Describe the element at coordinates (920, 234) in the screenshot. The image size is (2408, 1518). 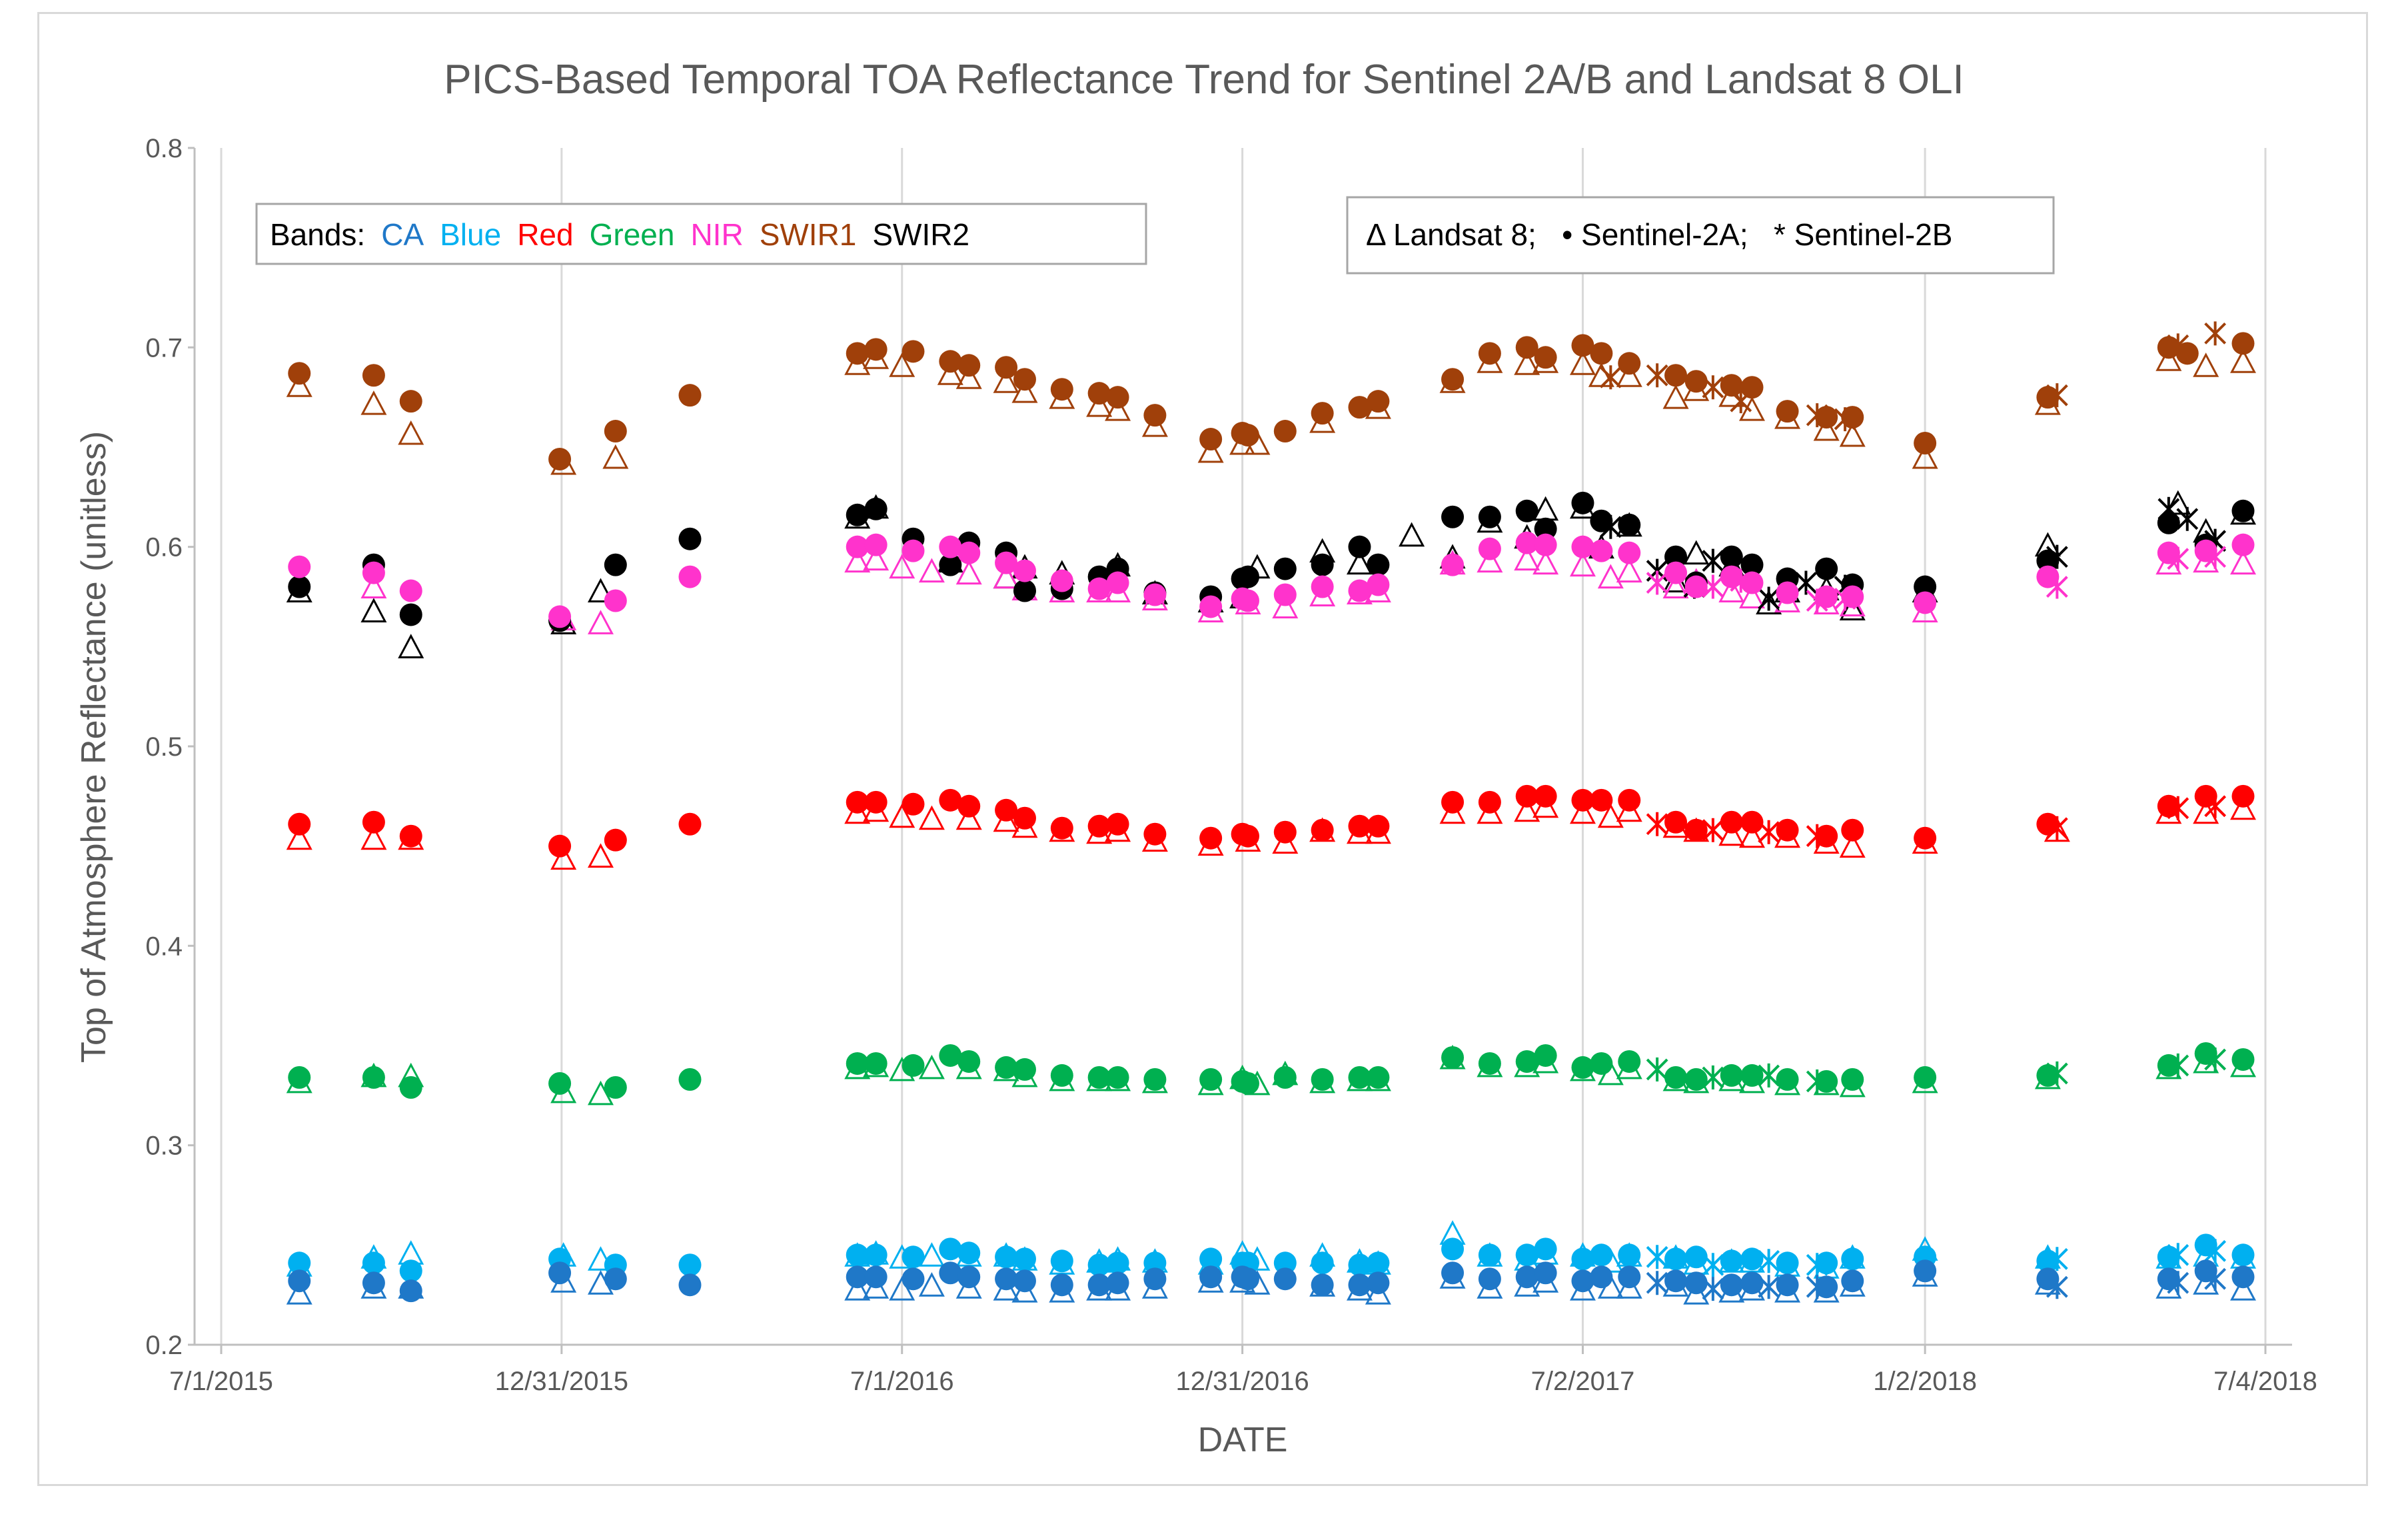
I see `legend-band-swir2: SWIR2` at that location.